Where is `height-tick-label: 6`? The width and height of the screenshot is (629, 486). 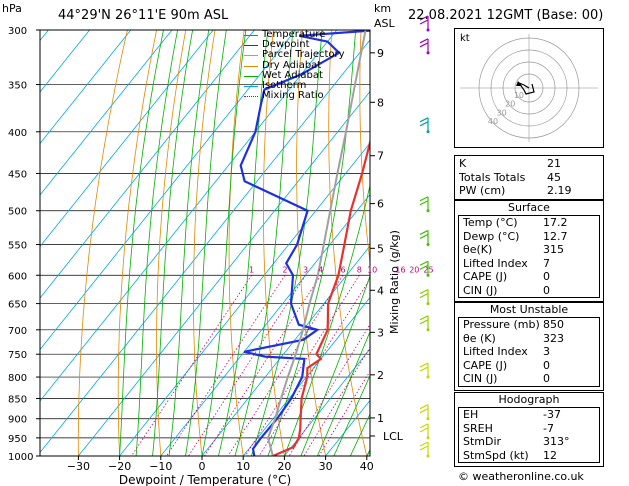
height-tick-label: 6 is located at coordinates (380, 204).